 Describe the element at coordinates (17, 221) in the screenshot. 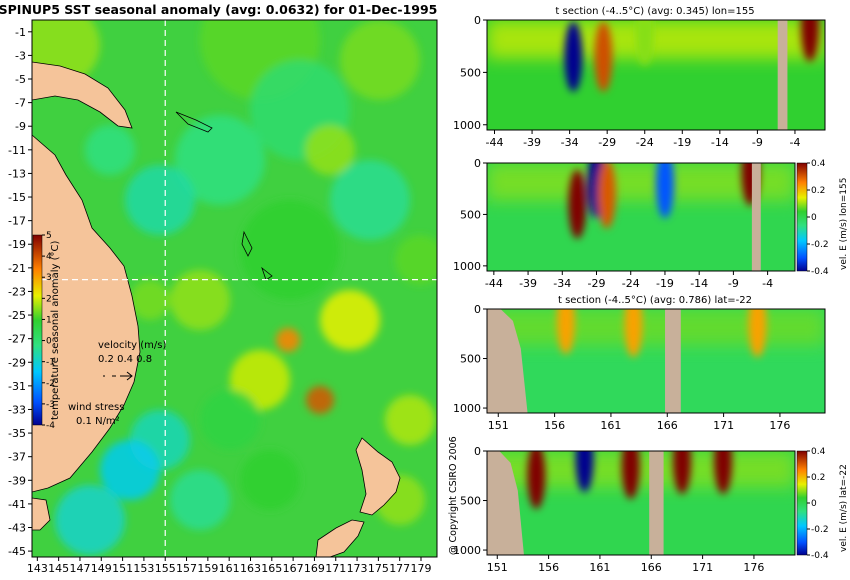

I see `map-y-tick-label: -17` at that location.